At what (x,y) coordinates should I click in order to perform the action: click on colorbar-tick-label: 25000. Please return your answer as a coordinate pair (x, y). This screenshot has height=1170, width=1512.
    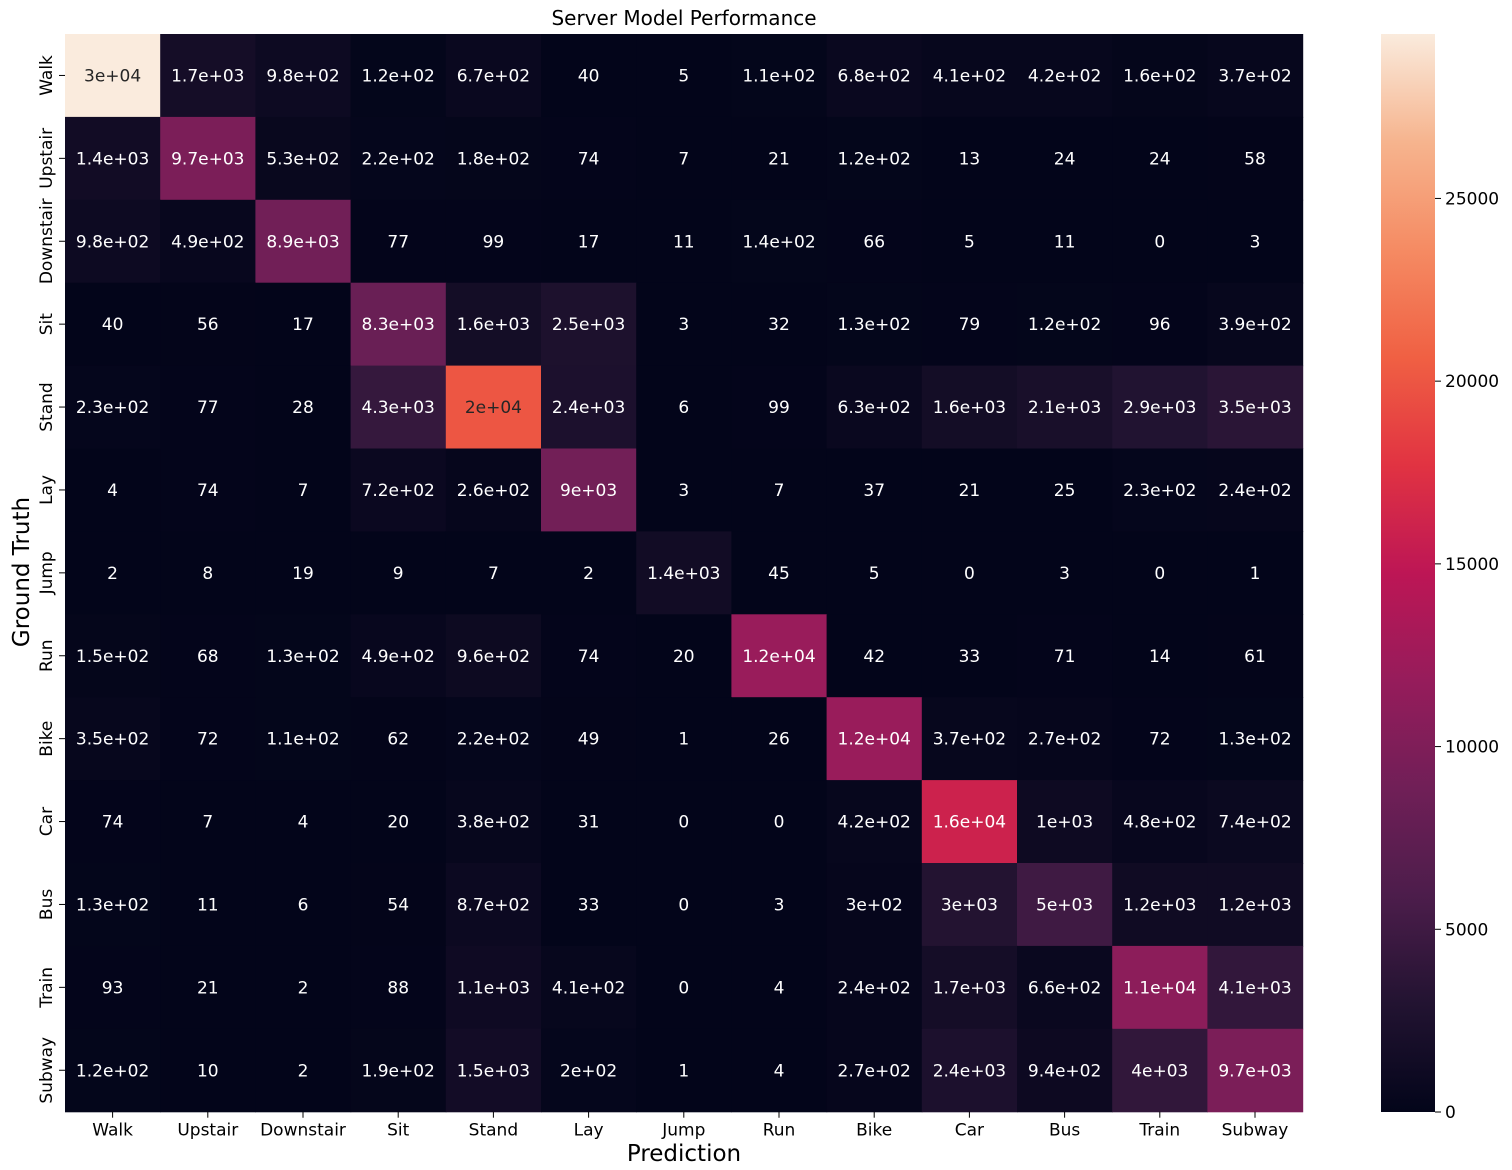
    Looking at the image, I should click on (1472, 199).